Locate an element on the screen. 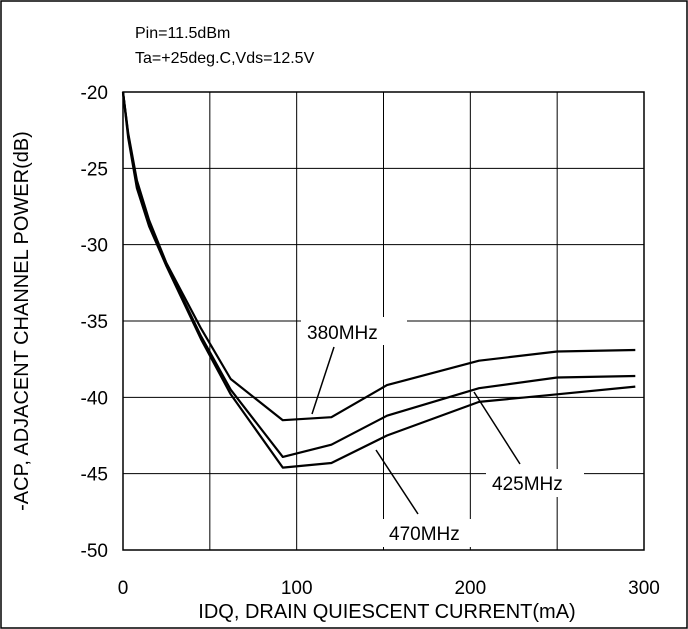 The image size is (688, 629). series-label-group-380: 380MHz is located at coordinates (354, 366).